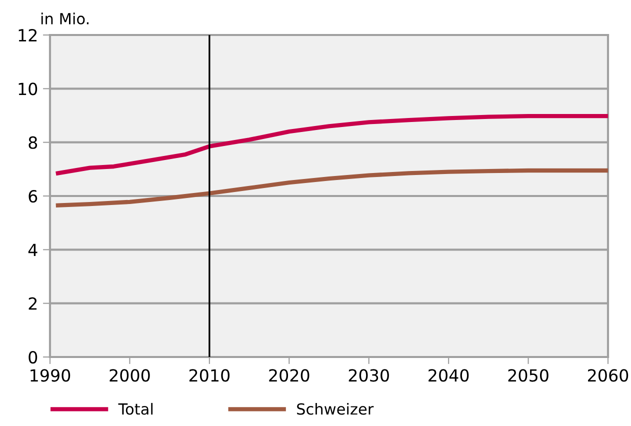 The image size is (631, 426). What do you see at coordinates (368, 375) in the screenshot?
I see `x-tick-label: 2030` at bounding box center [368, 375].